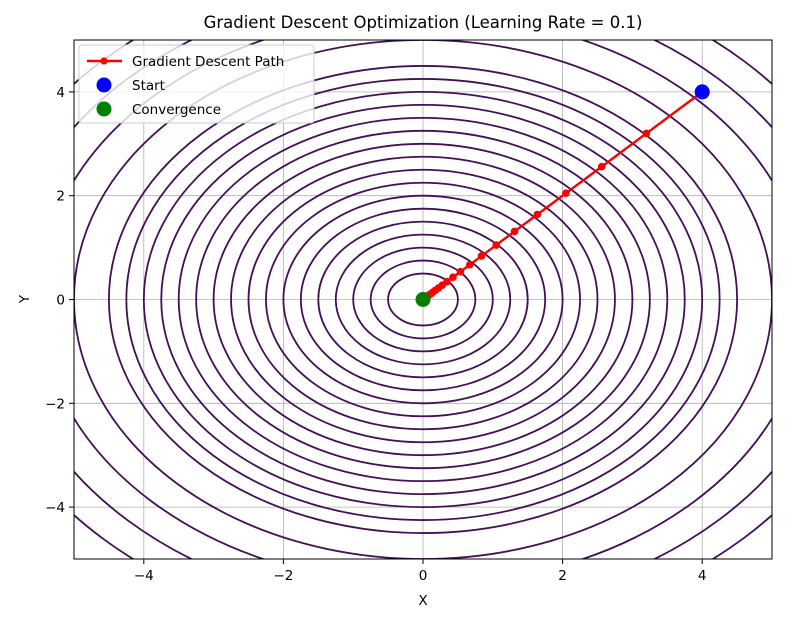  I want to click on x-tick-label: 2, so click(562, 576).